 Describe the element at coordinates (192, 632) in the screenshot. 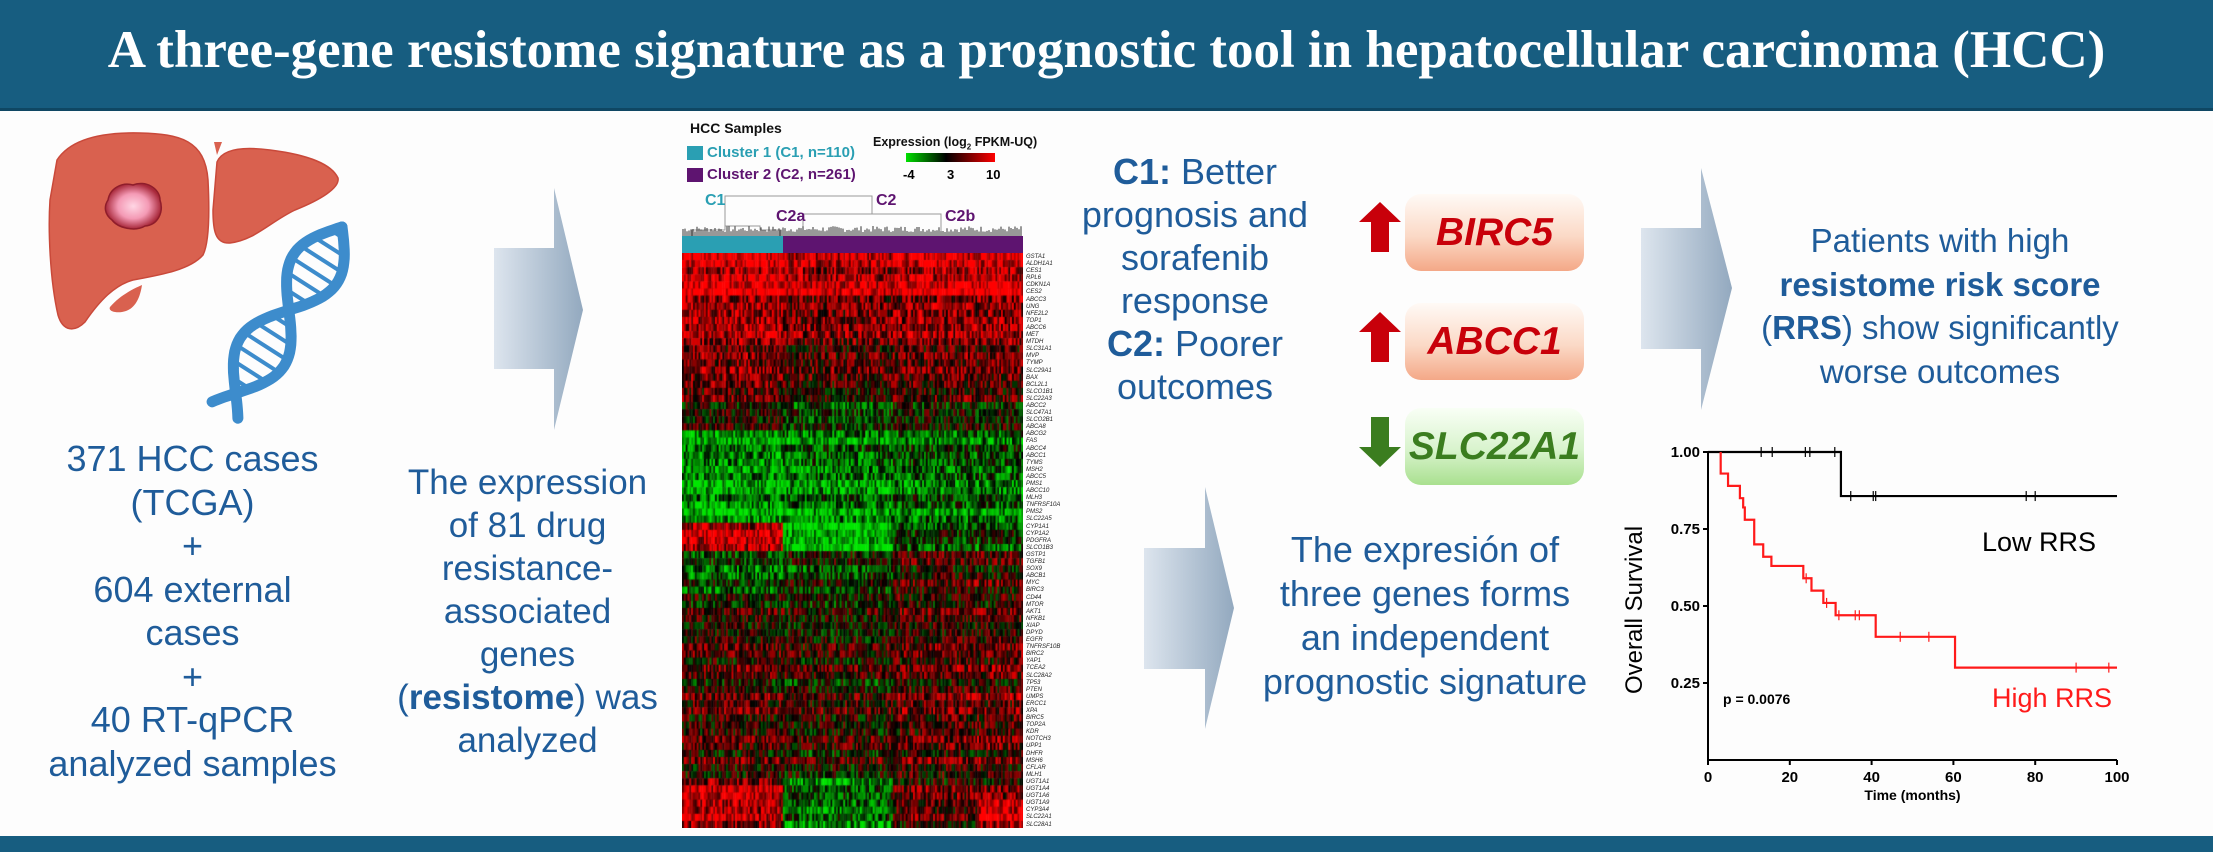

I see `text-segment: cases` at that location.